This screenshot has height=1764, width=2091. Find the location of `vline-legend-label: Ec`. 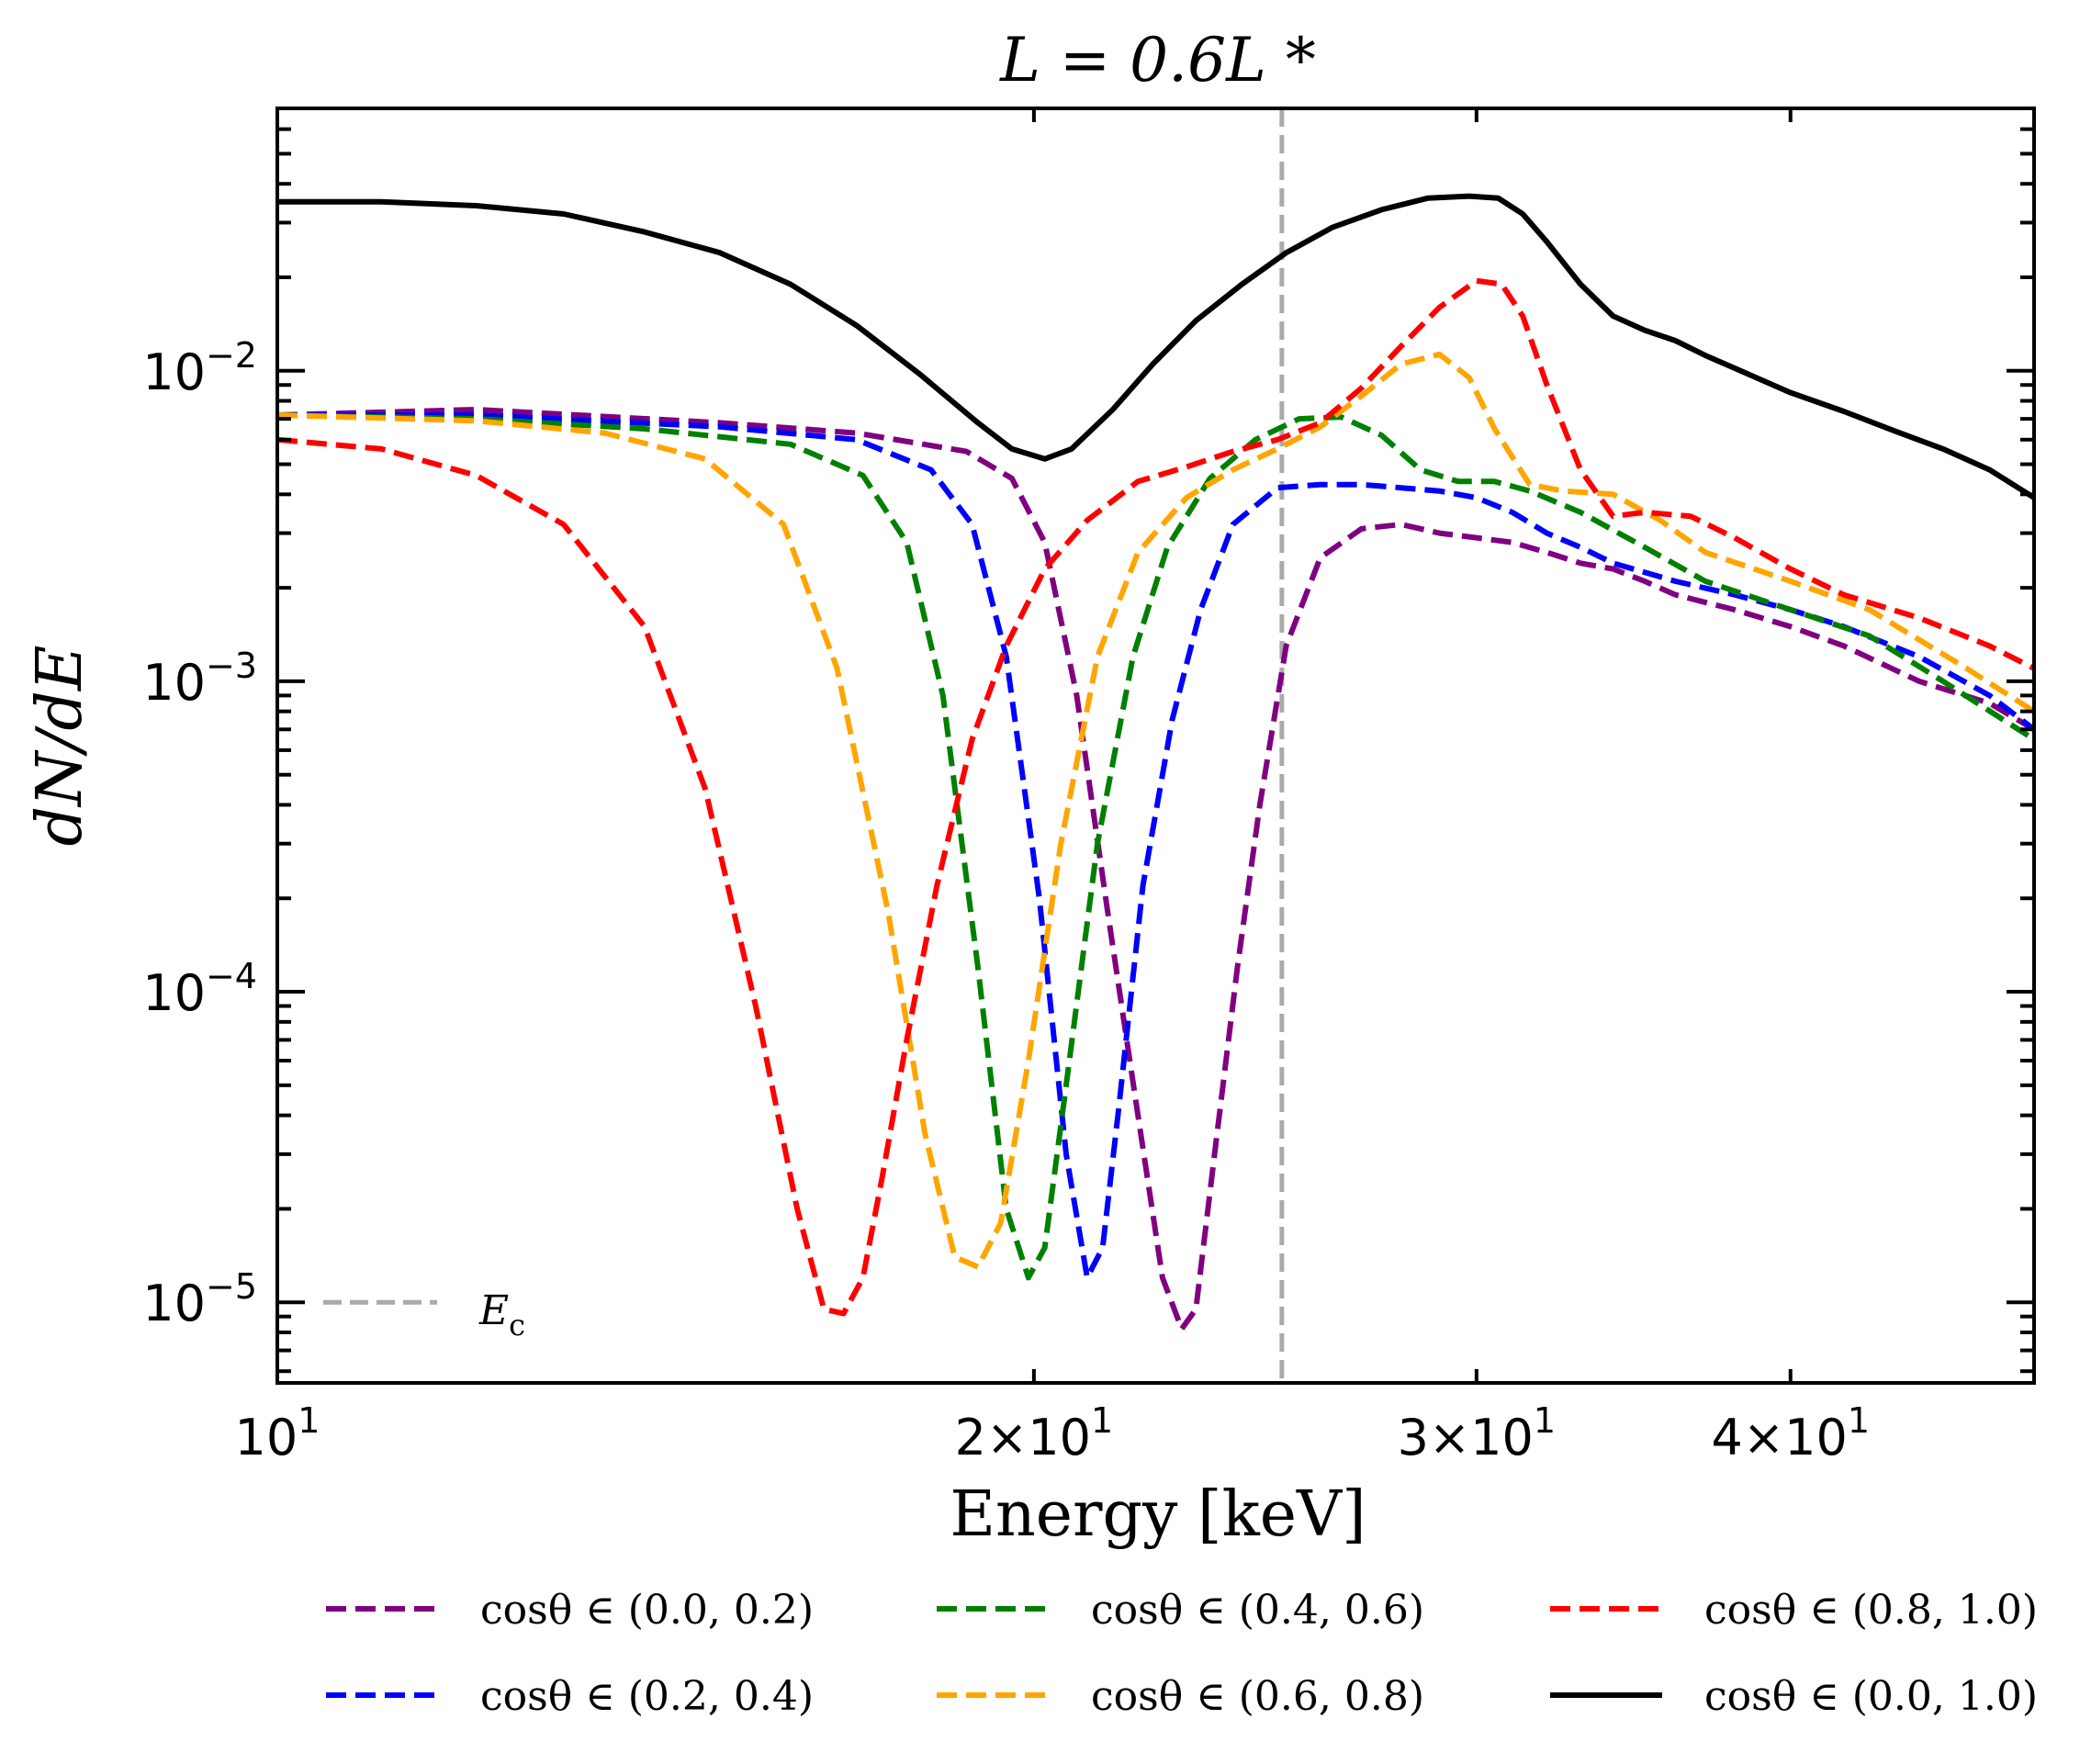

vline-legend-label: Ec is located at coordinates (501, 1315).